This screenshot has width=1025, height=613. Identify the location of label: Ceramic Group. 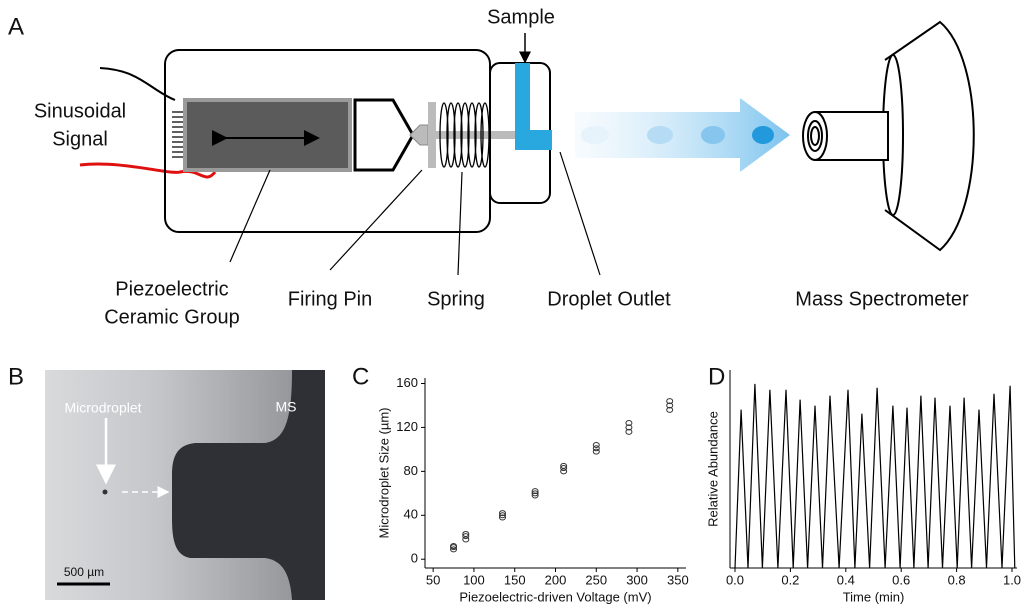
(172, 317).